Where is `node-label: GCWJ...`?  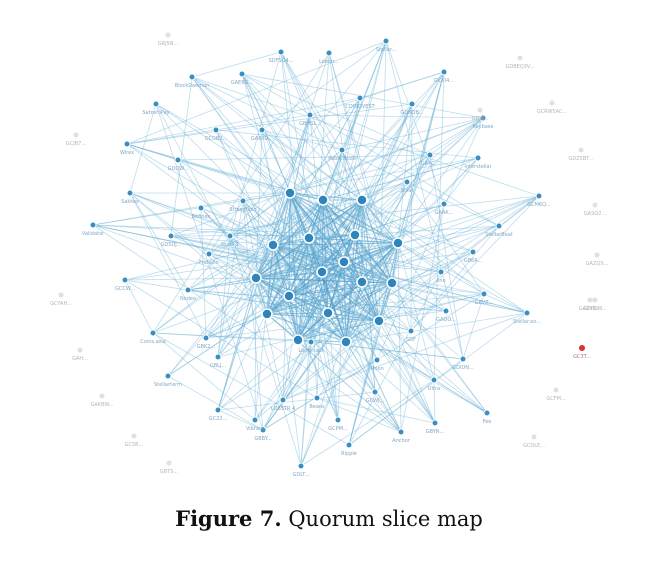
node-label: GCWJ... is located at coordinates (375, 401).